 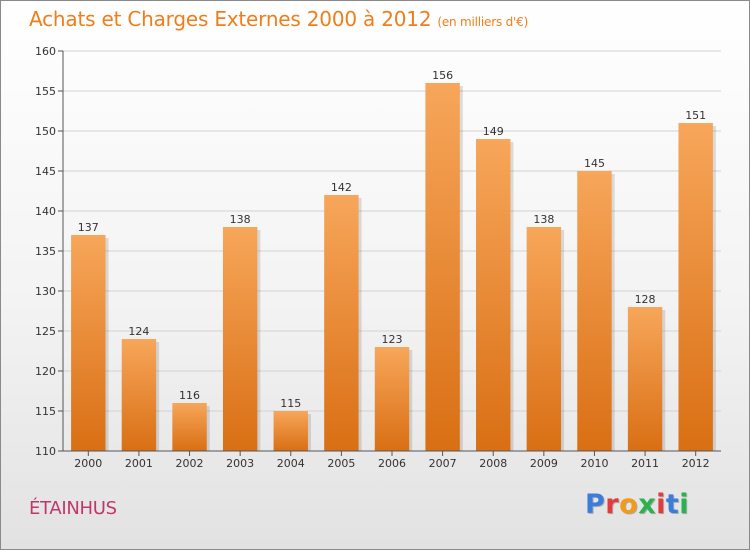 What do you see at coordinates (45, 411) in the screenshot?
I see `y-tick-label: 115` at bounding box center [45, 411].